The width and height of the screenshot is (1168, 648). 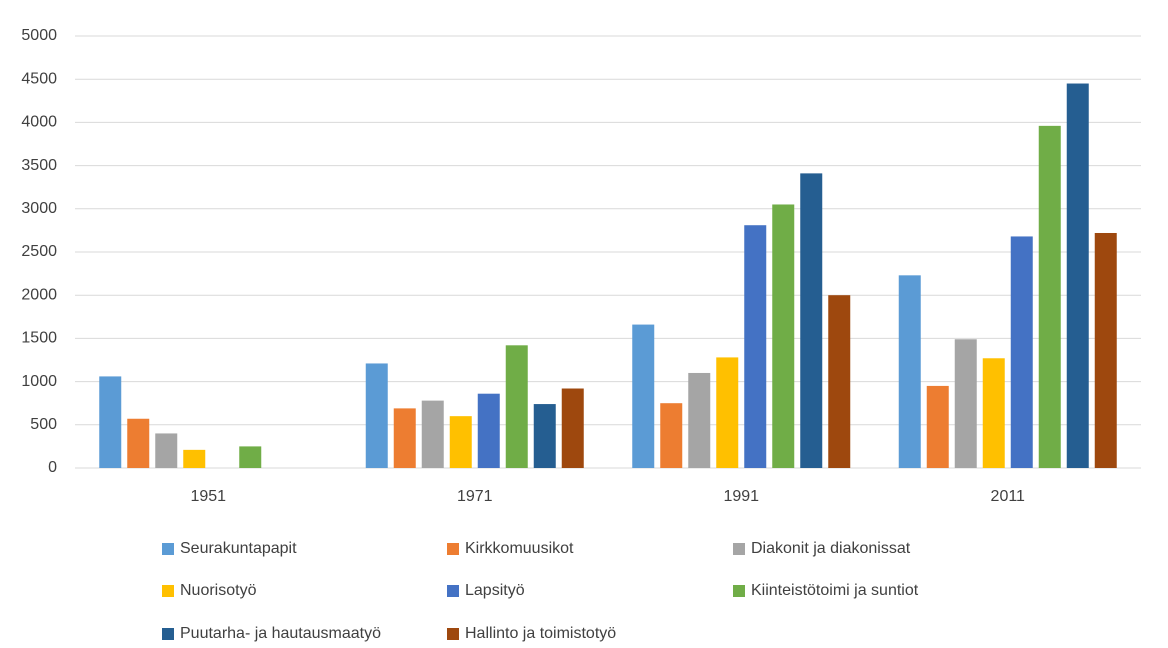 What do you see at coordinates (43, 424) in the screenshot?
I see `y-tick-label: 500` at bounding box center [43, 424].